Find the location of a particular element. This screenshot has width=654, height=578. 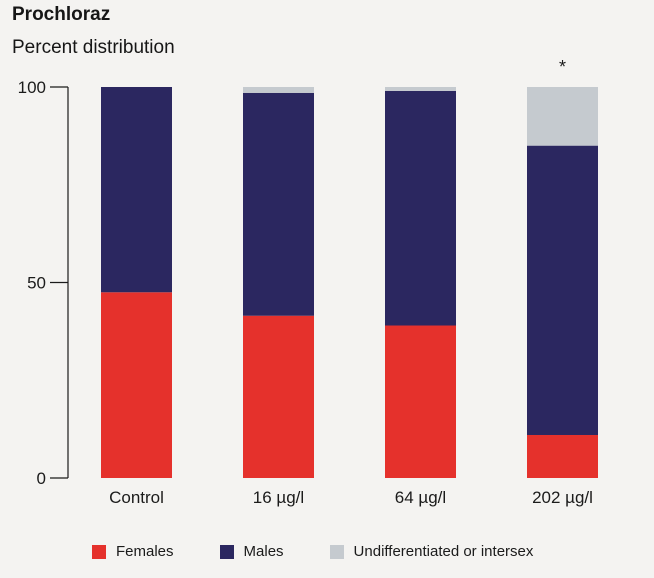

legend-swatch-undifferentiated is located at coordinates (336, 551).